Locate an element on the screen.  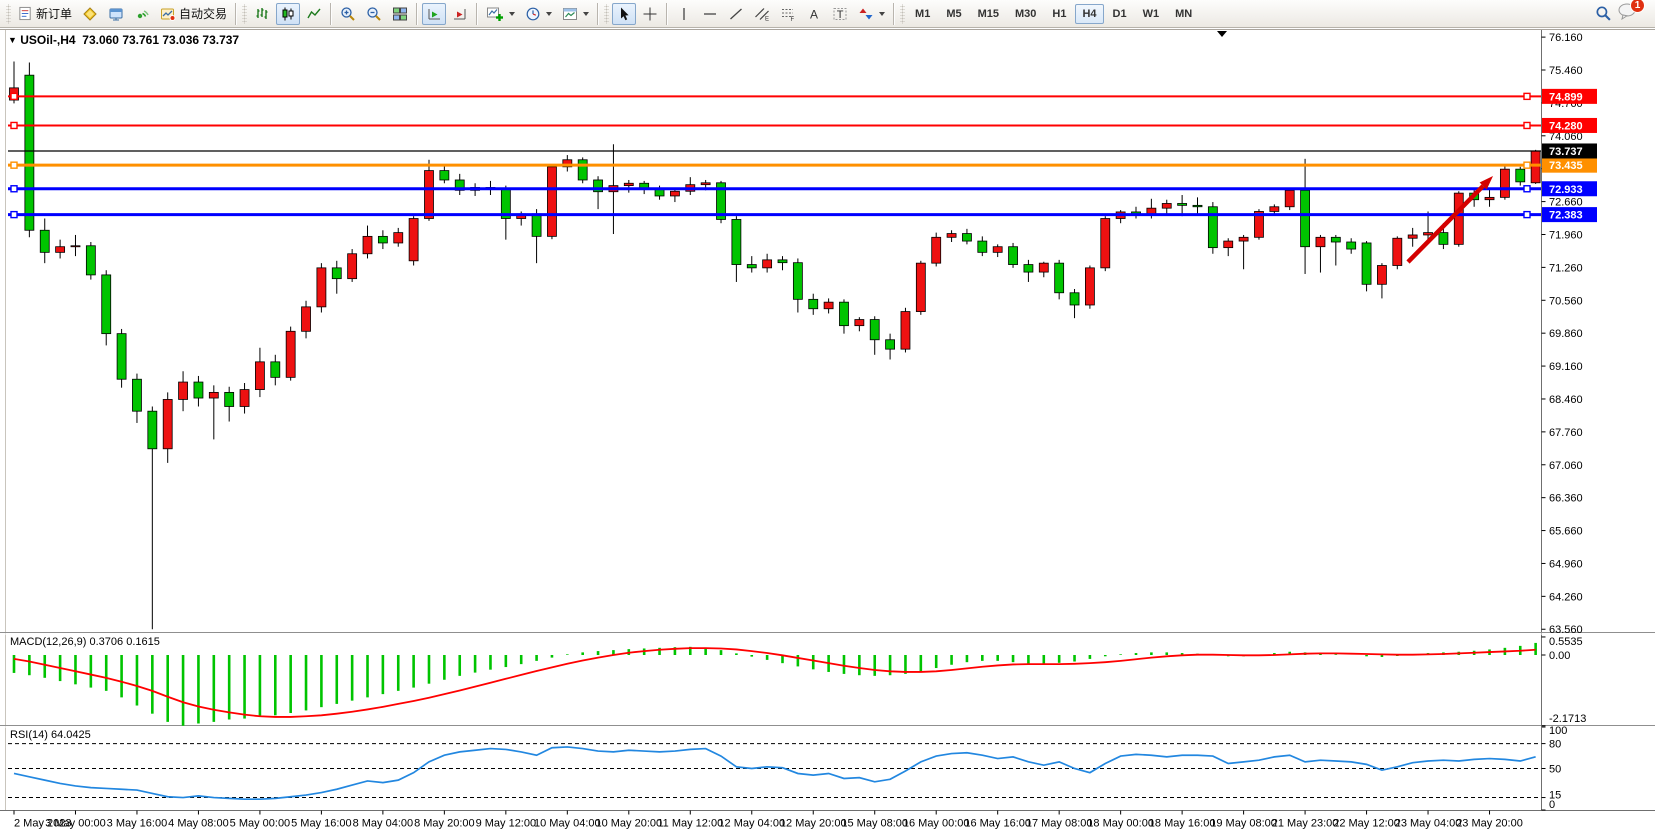
new-order-button: 新订单 is located at coordinates (45, 14).